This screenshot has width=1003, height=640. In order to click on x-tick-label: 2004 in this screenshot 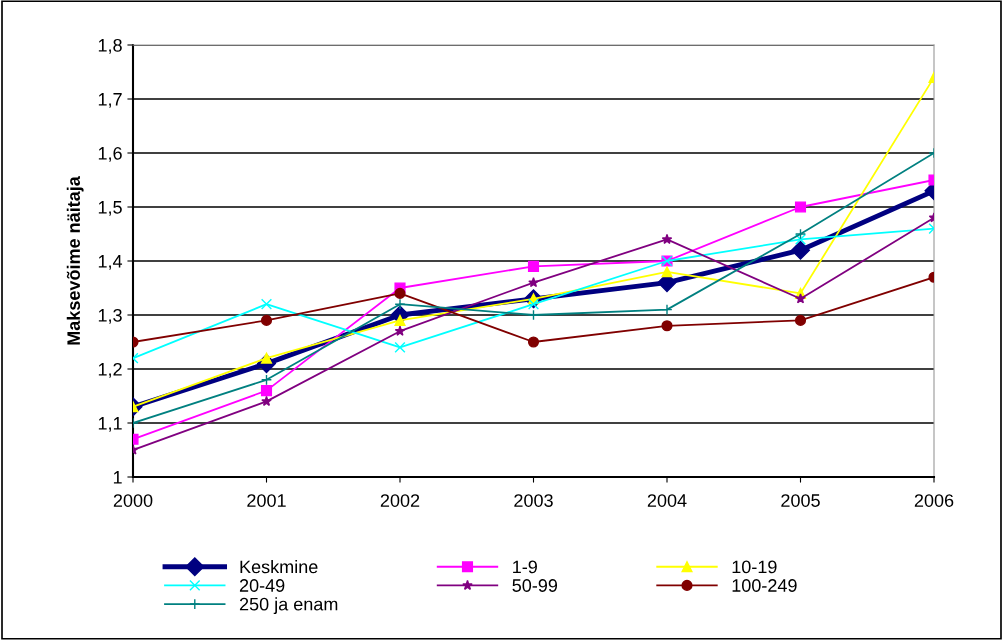, I will do `click(667, 500)`.